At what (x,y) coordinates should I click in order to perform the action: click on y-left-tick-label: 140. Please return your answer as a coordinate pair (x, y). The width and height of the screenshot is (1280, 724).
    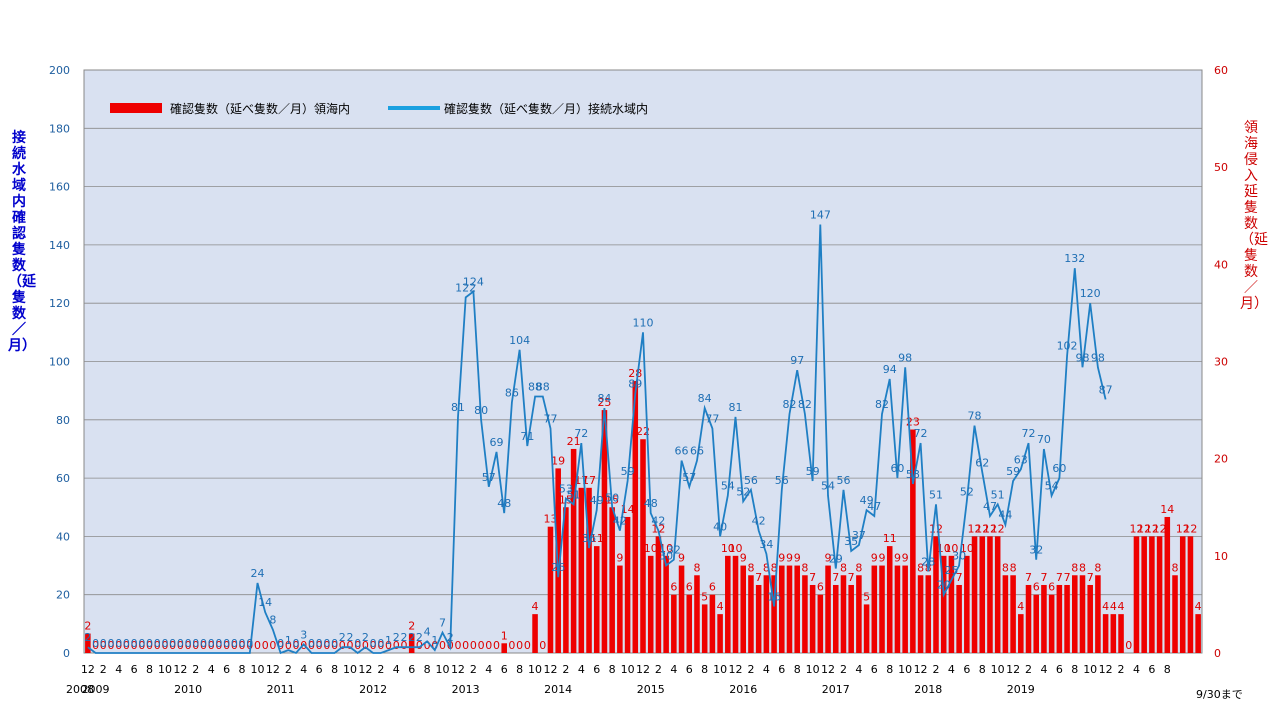
    Looking at the image, I should click on (59, 245).